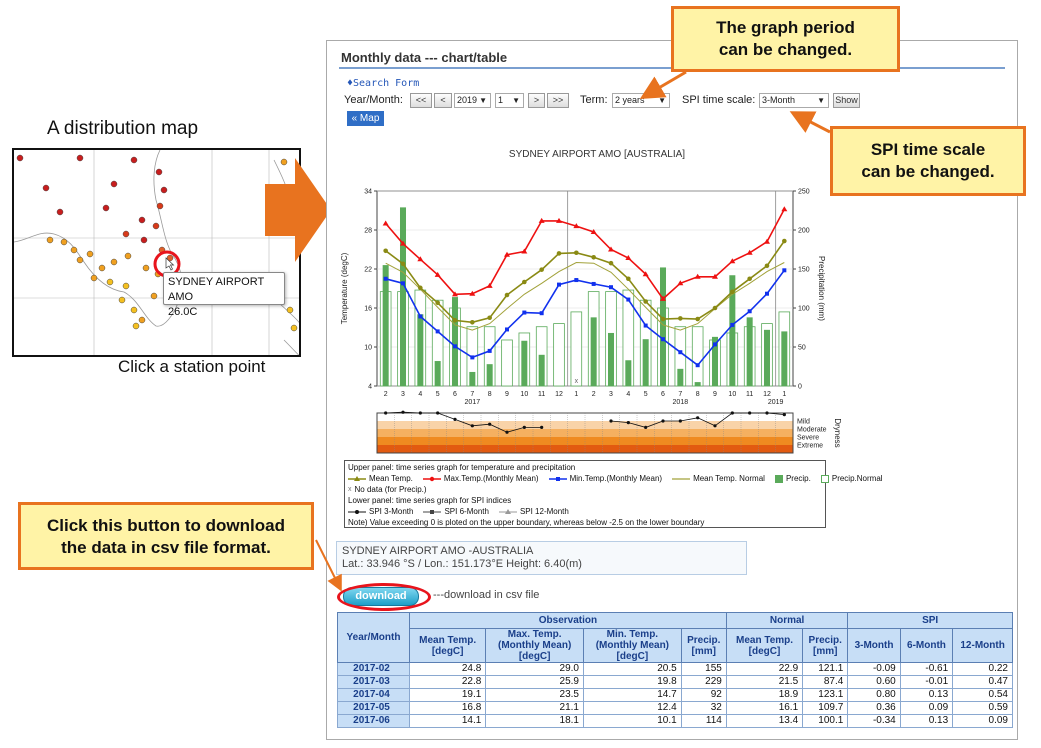 The height and width of the screenshot is (748, 1041). Describe the element at coordinates (365, 118) in the screenshot. I see `back-to-map-button: « Map` at that location.